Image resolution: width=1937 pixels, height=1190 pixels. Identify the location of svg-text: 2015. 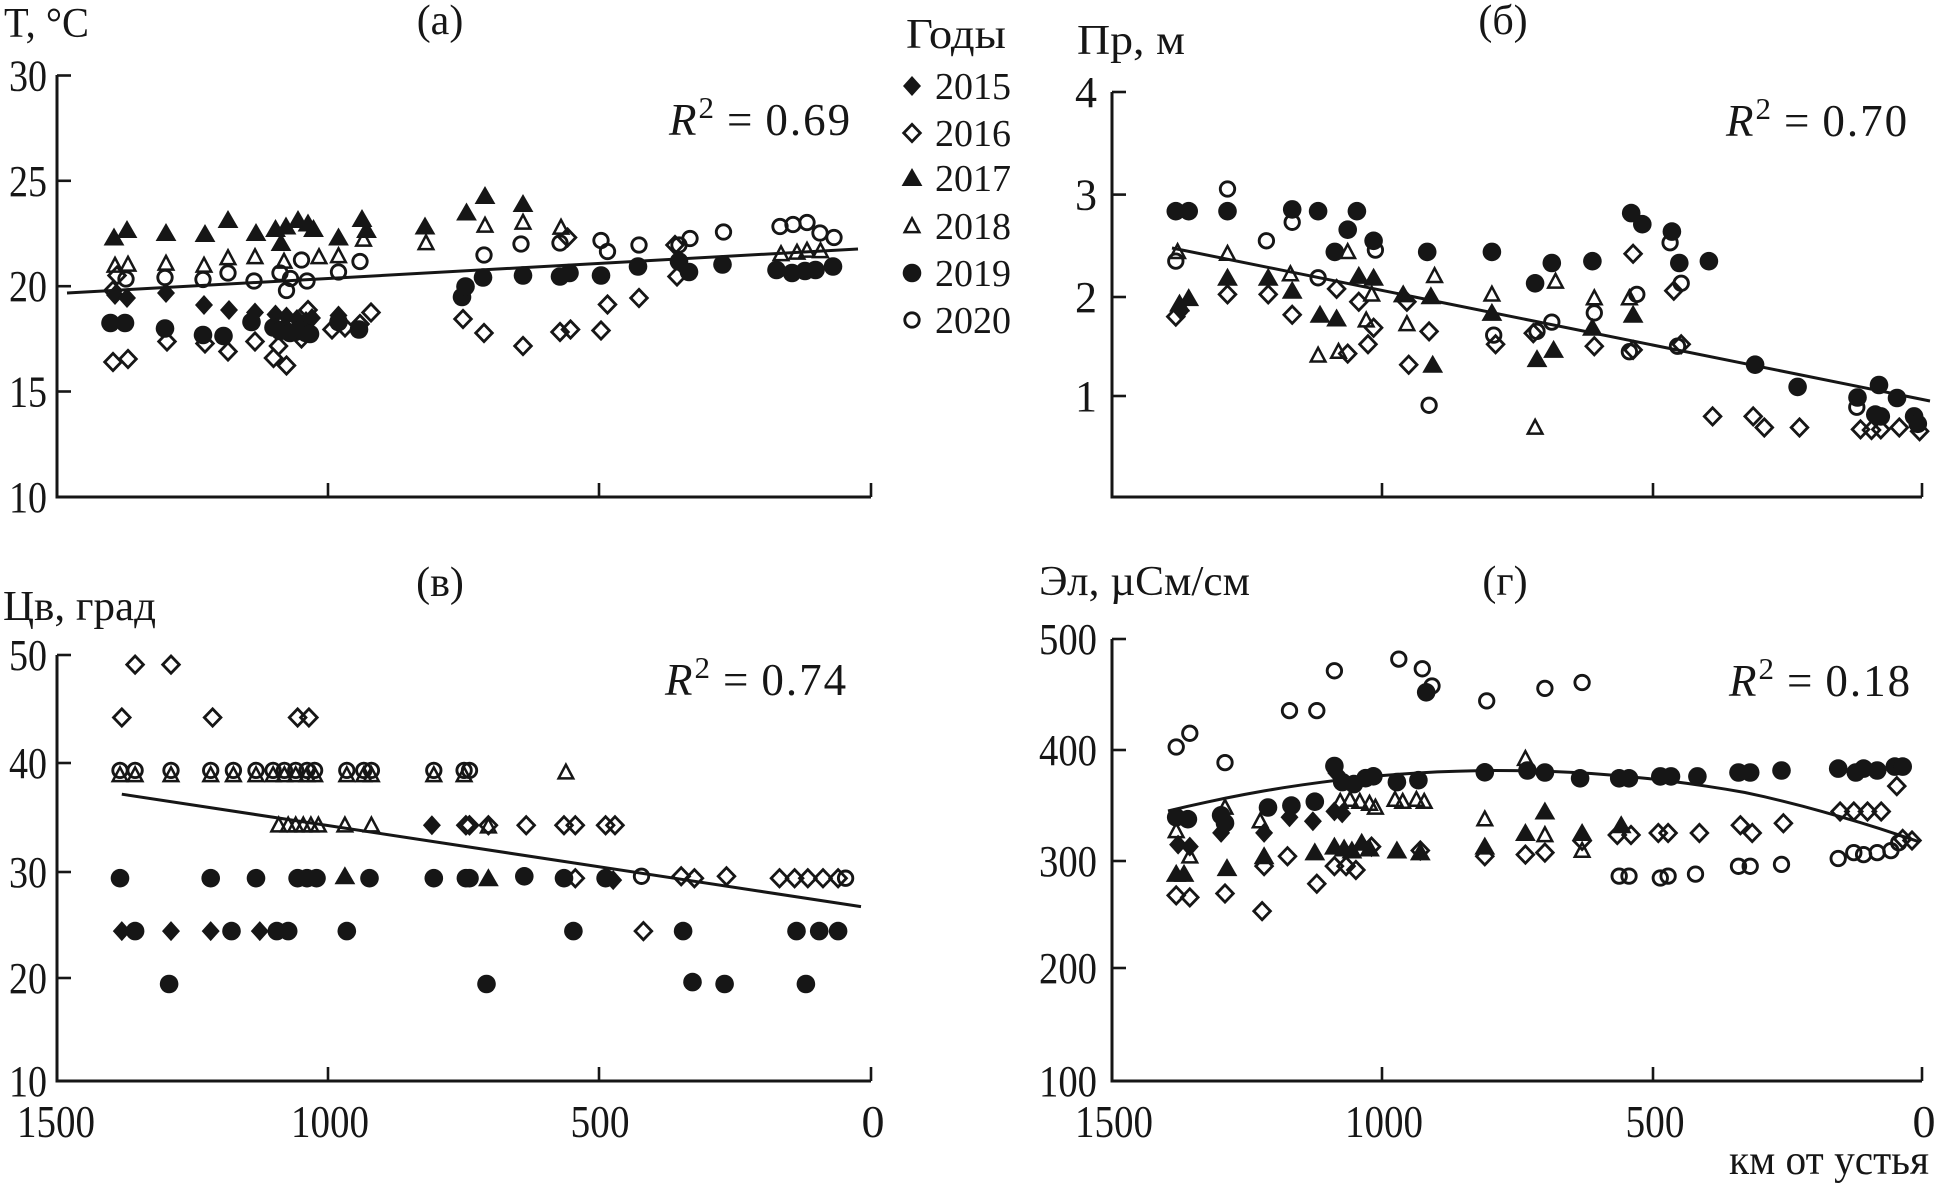
(973, 87).